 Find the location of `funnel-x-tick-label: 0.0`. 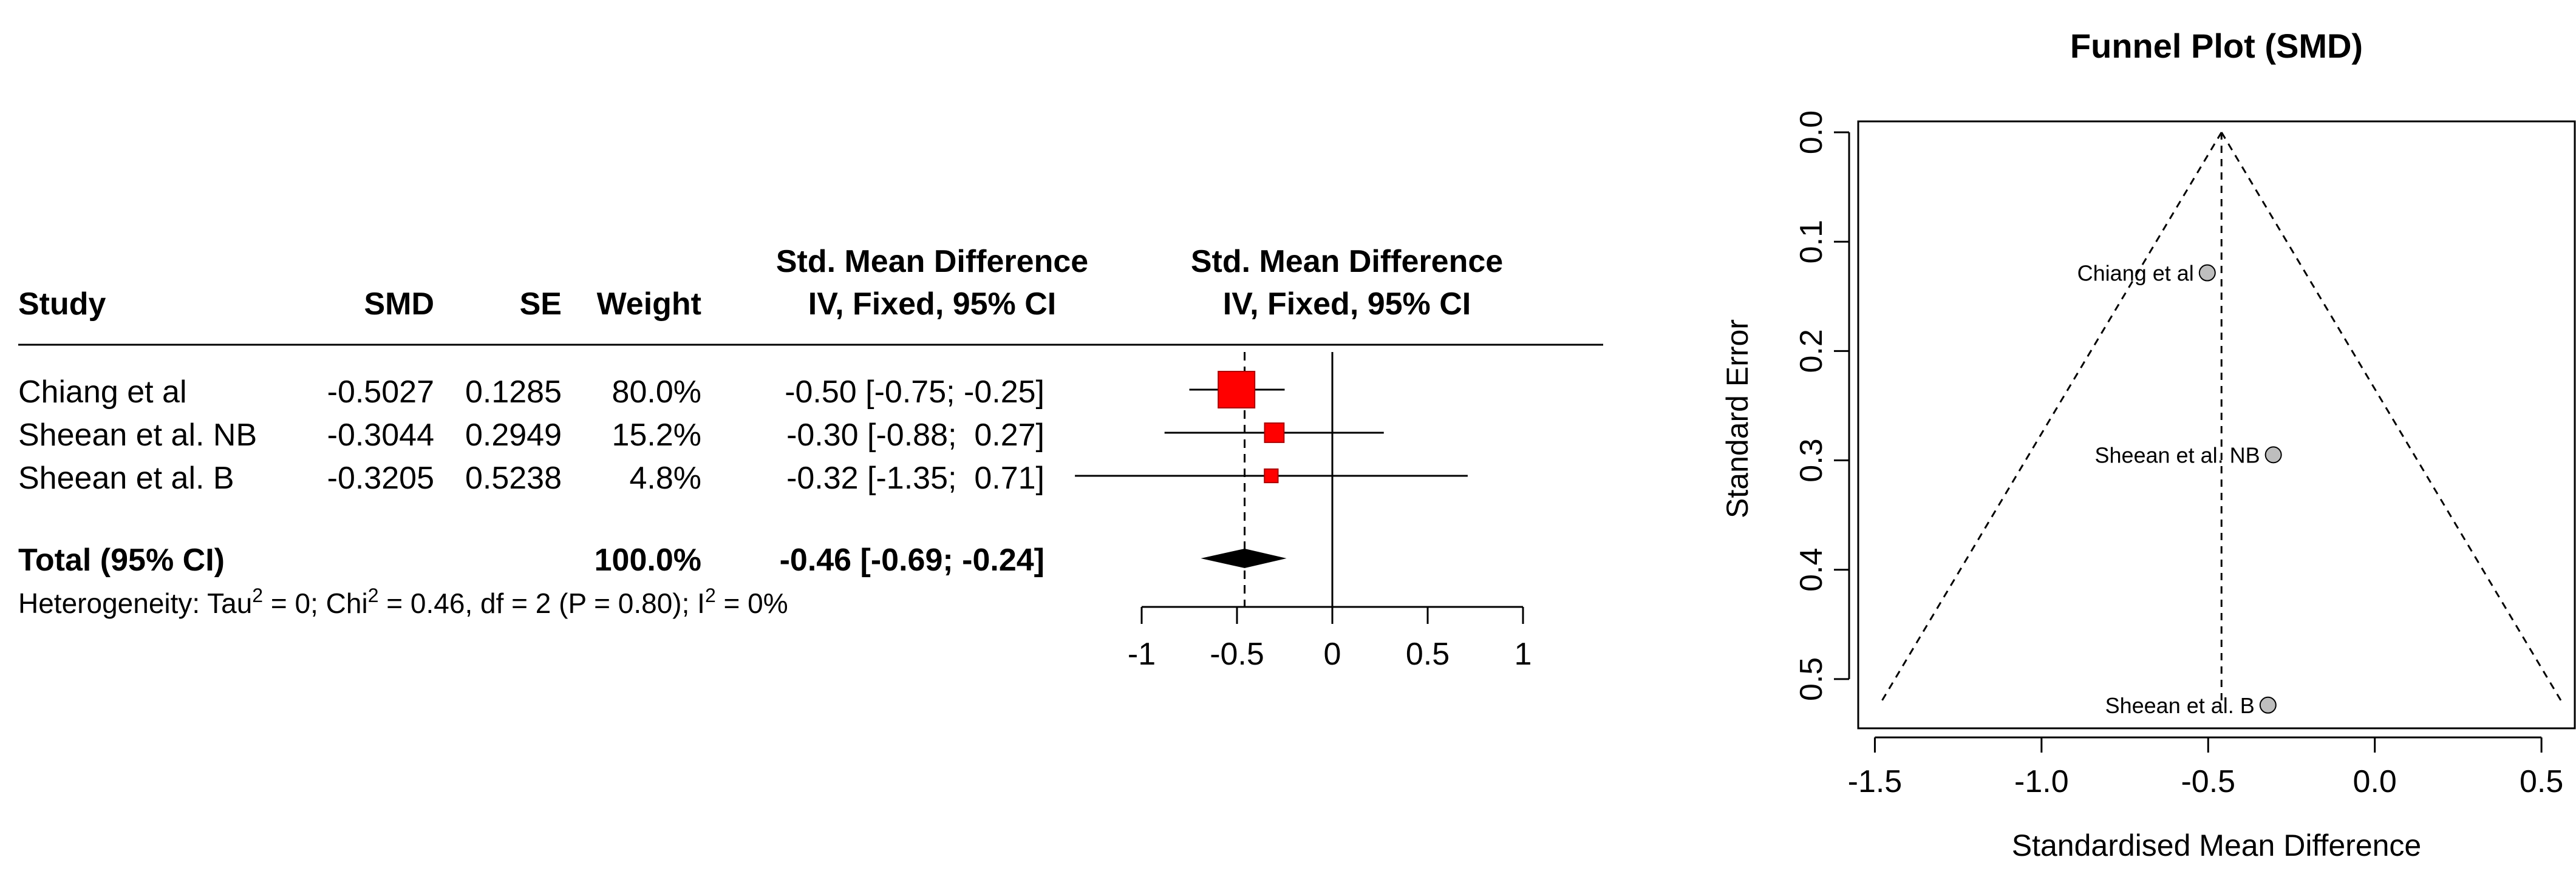

funnel-x-tick-label: 0.0 is located at coordinates (2375, 781).